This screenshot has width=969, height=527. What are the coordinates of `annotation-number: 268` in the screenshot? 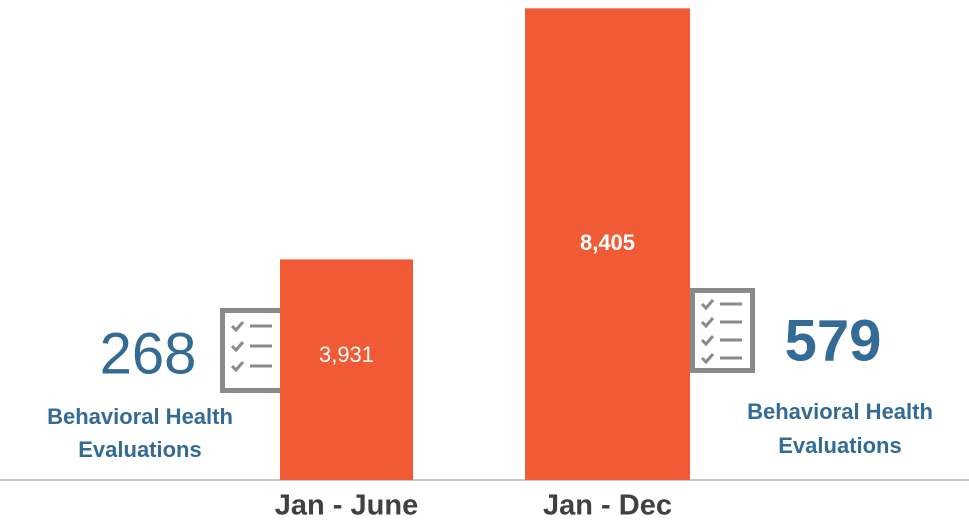 It's located at (148, 353).